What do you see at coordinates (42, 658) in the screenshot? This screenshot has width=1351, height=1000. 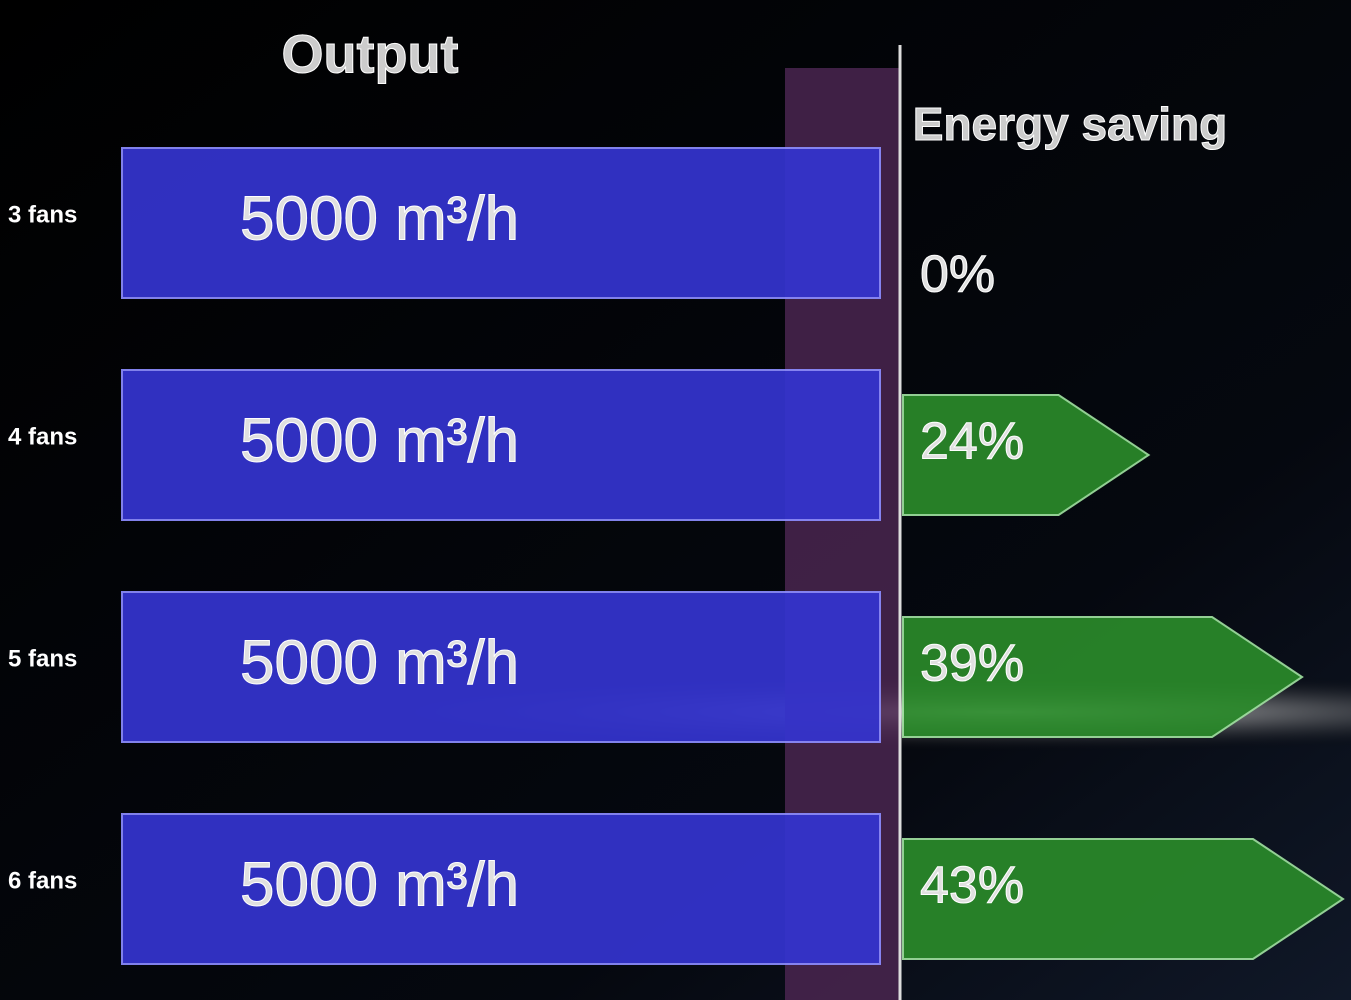 I see `row-label: 5 fans` at bounding box center [42, 658].